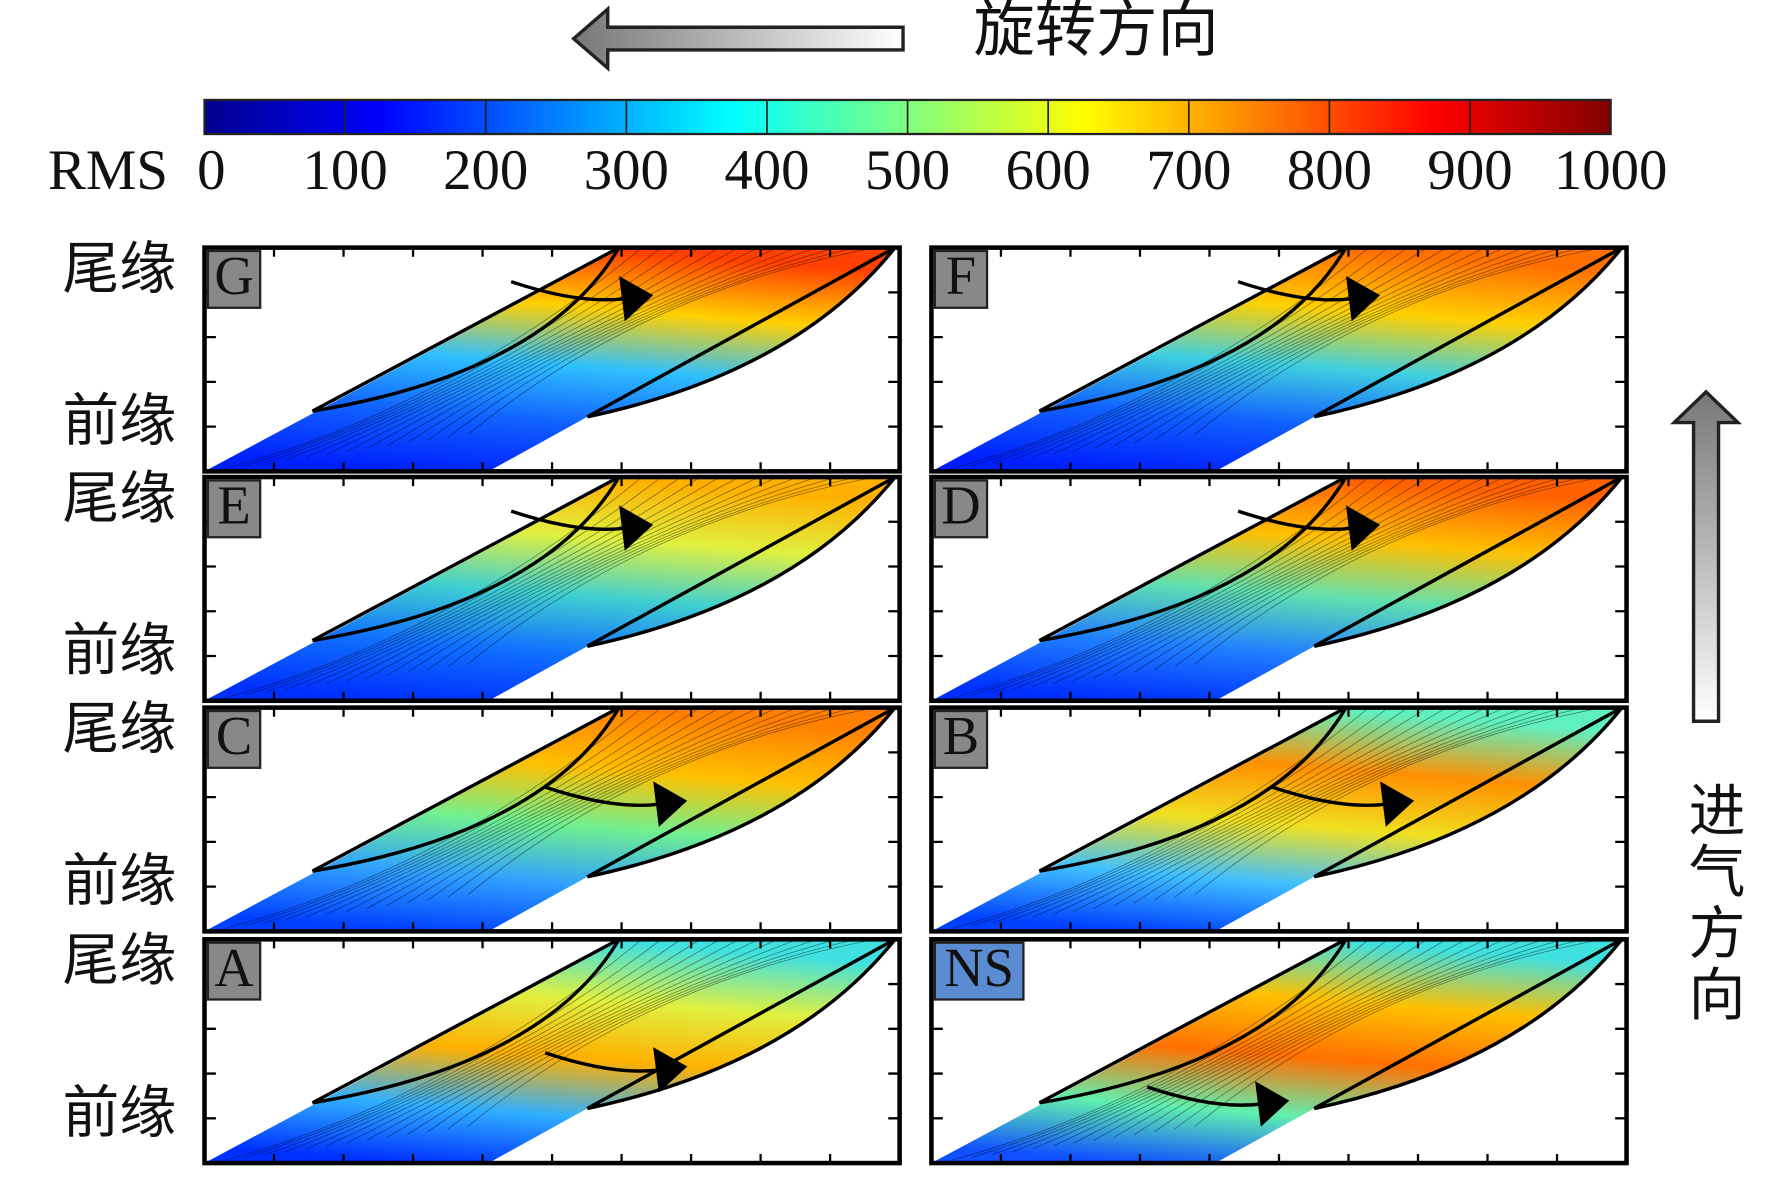 This screenshot has height=1201, width=1772. What do you see at coordinates (1712, 902) in the screenshot?
I see `side-label: 进气方向` at bounding box center [1712, 902].